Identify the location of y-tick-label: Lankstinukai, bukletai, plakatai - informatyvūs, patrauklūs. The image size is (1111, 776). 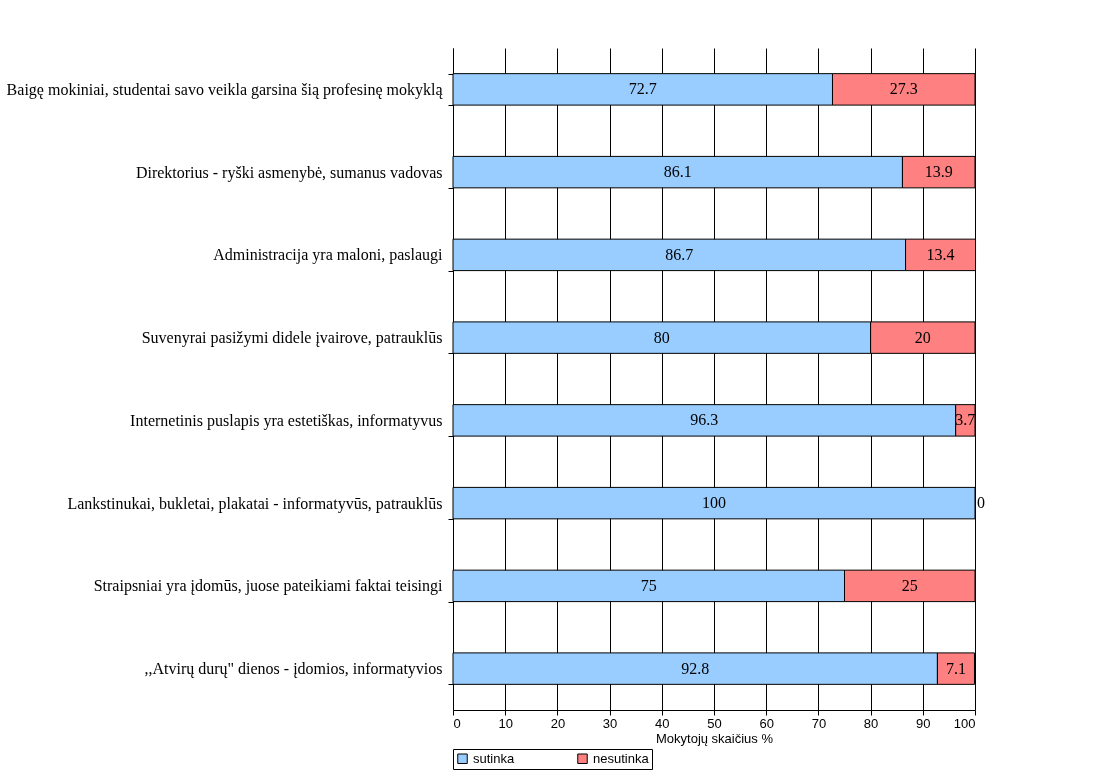
(255, 503).